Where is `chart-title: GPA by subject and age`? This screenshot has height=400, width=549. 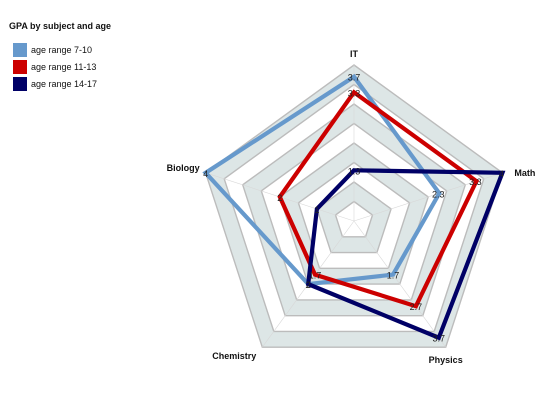
chart-title: GPA by subject and age is located at coordinates (60, 26).